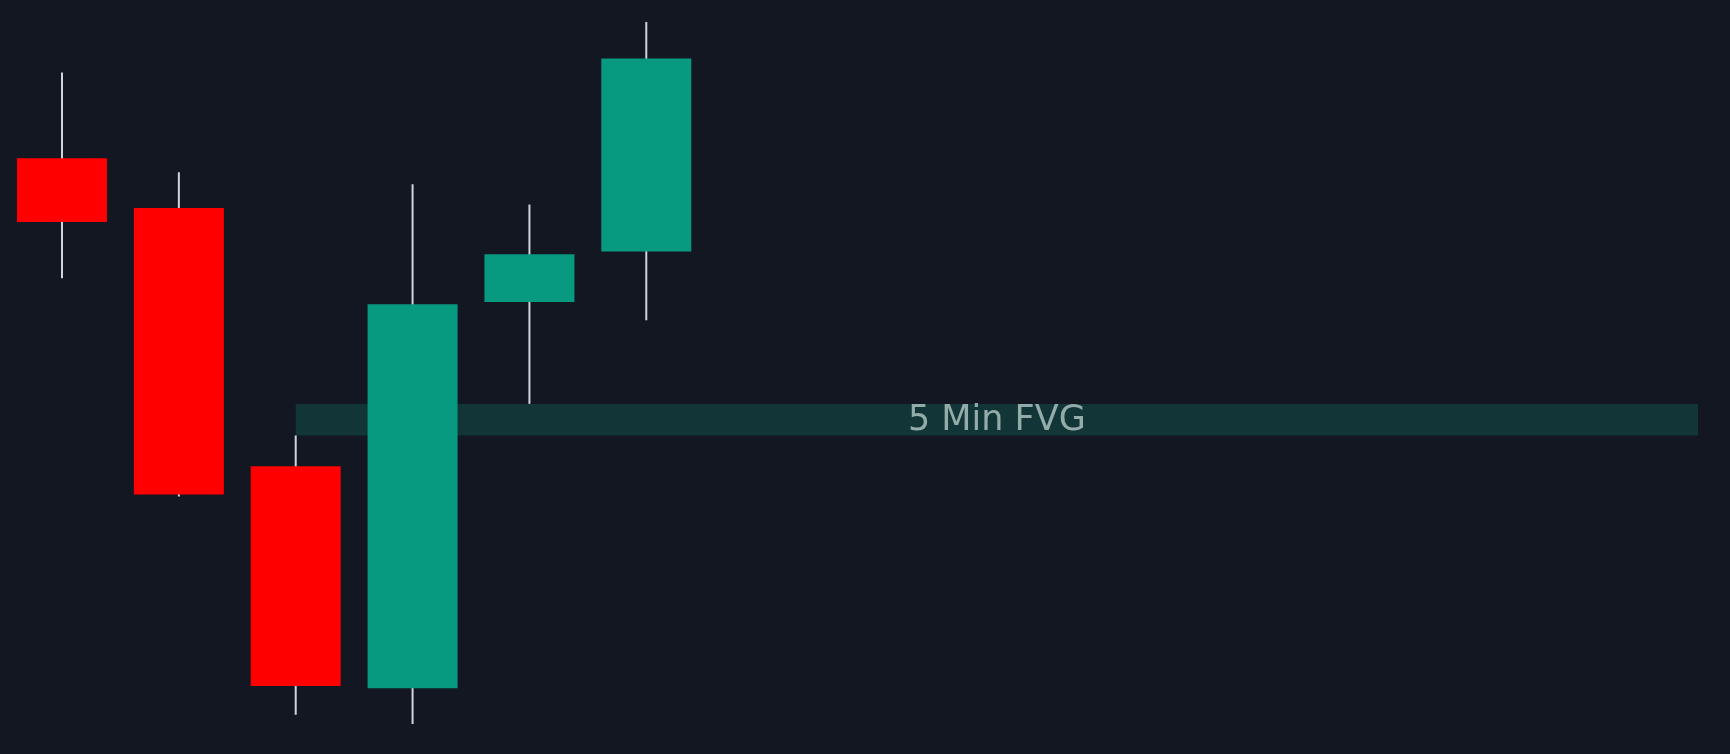 Image resolution: width=1730 pixels, height=754 pixels. Describe the element at coordinates (996, 417) in the screenshot. I see `band-label: 5 Min FVG` at that location.